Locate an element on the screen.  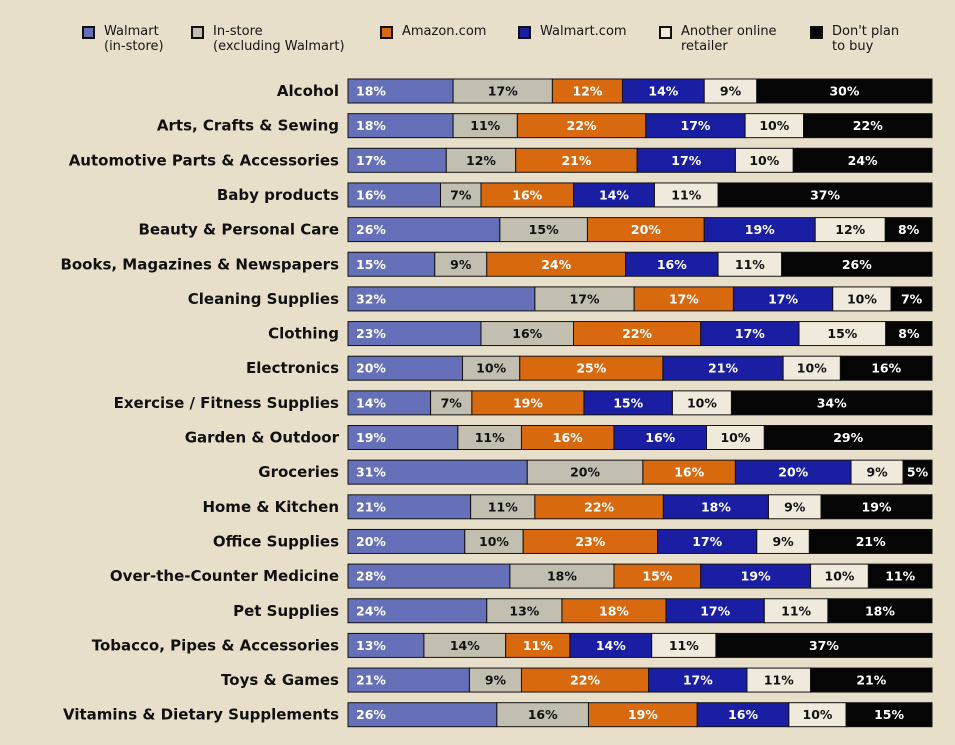
bar-segment-home-kitchen-s0 is located at coordinates (409, 507).